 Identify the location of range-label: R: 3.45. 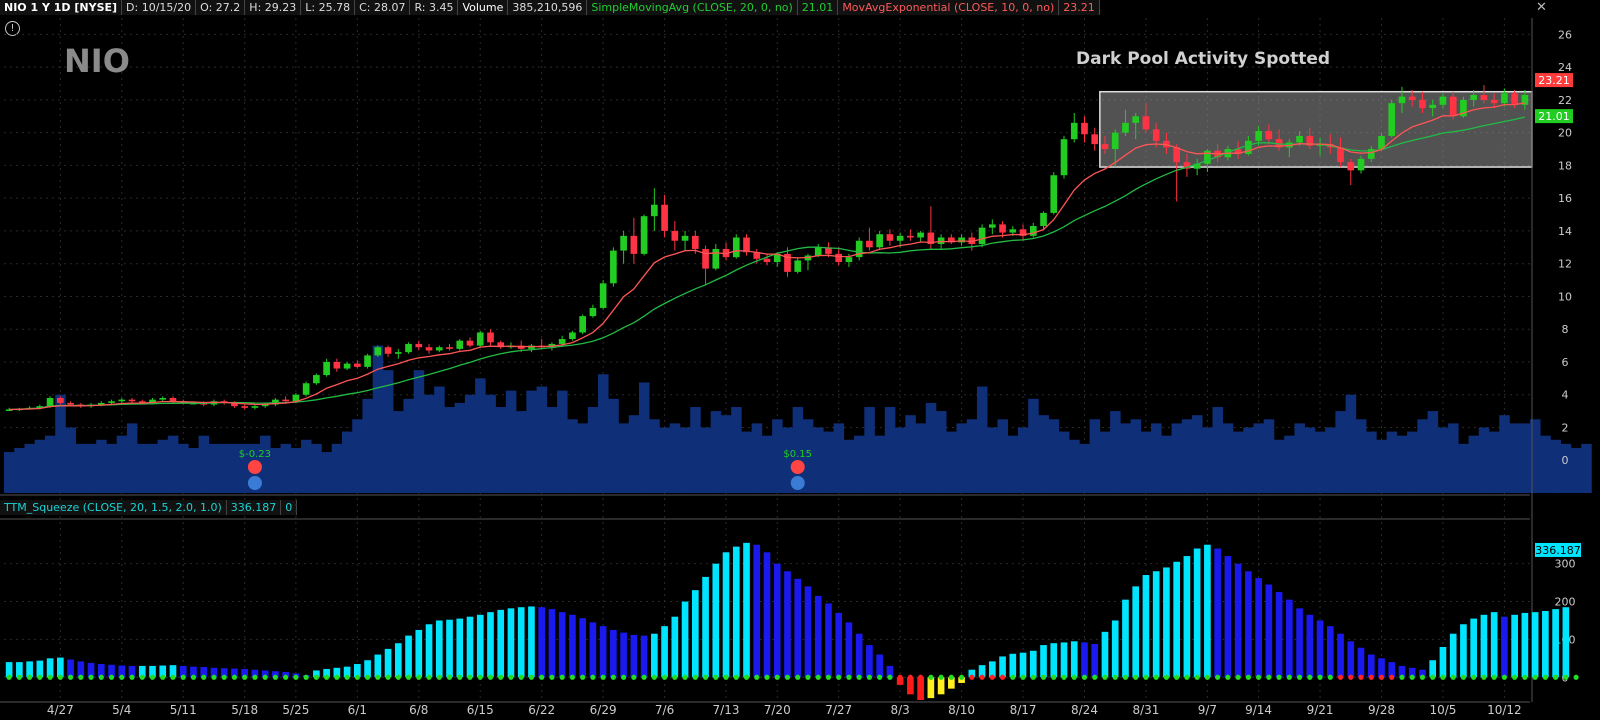
(434, 7).